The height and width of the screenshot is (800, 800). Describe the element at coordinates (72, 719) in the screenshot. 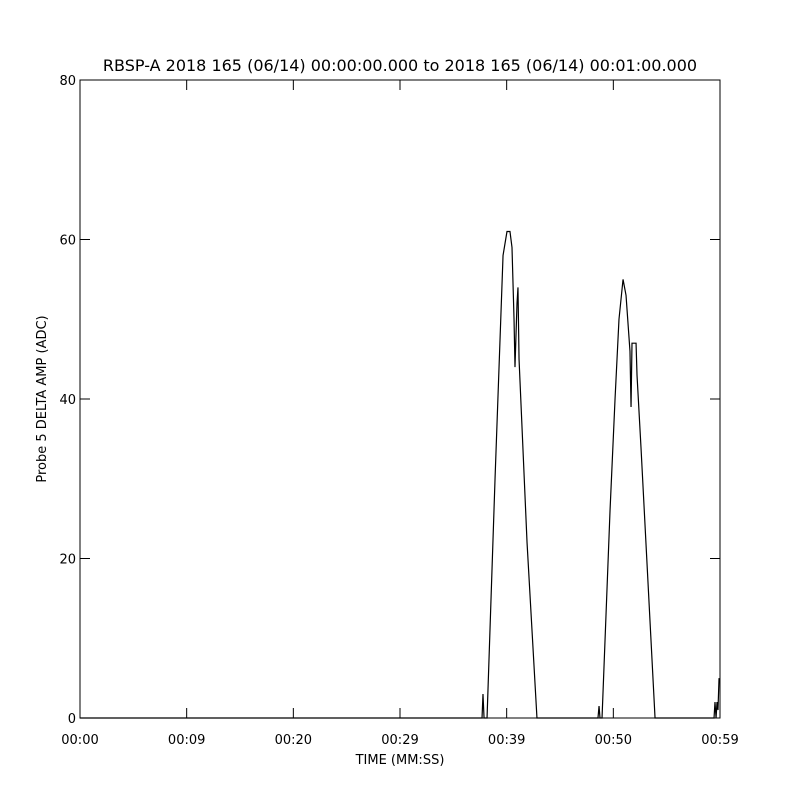

I see `y-tick-label: 0` at that location.